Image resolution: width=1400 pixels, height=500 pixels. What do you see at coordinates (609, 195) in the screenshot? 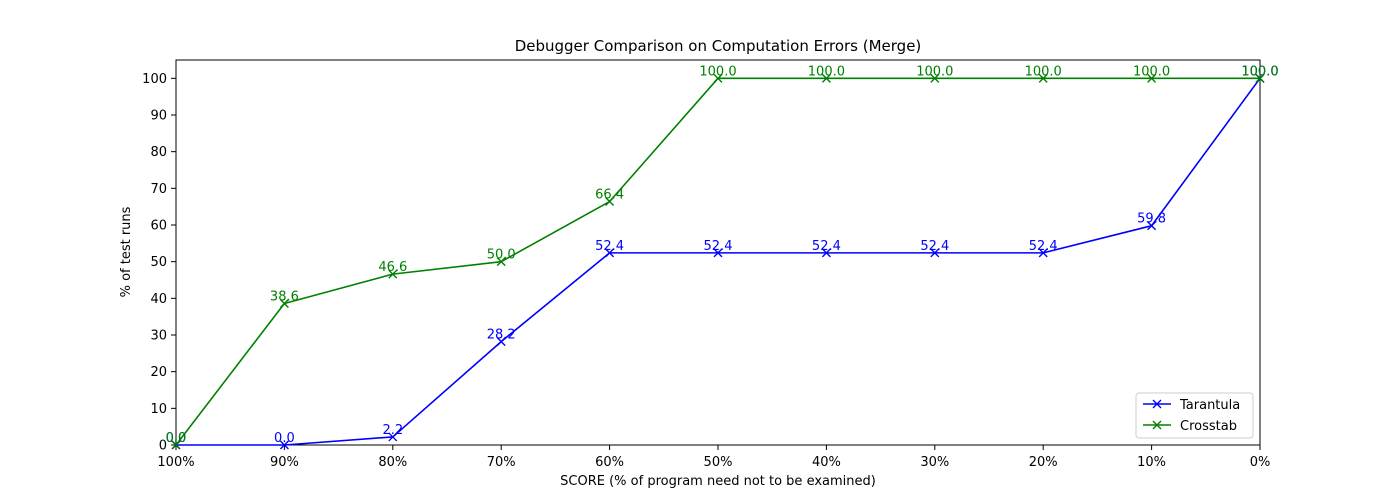
I see `data-label-crosstab: 66.4` at bounding box center [609, 195].